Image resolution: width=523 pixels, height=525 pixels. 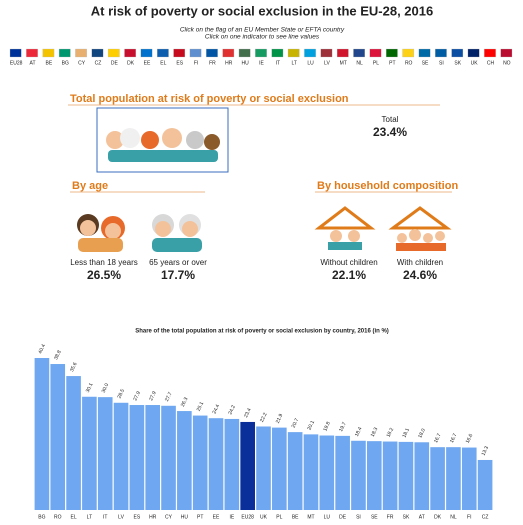 What do you see at coordinates (295, 517) in the screenshot?
I see `x-tick-label: BE` at bounding box center [295, 517].